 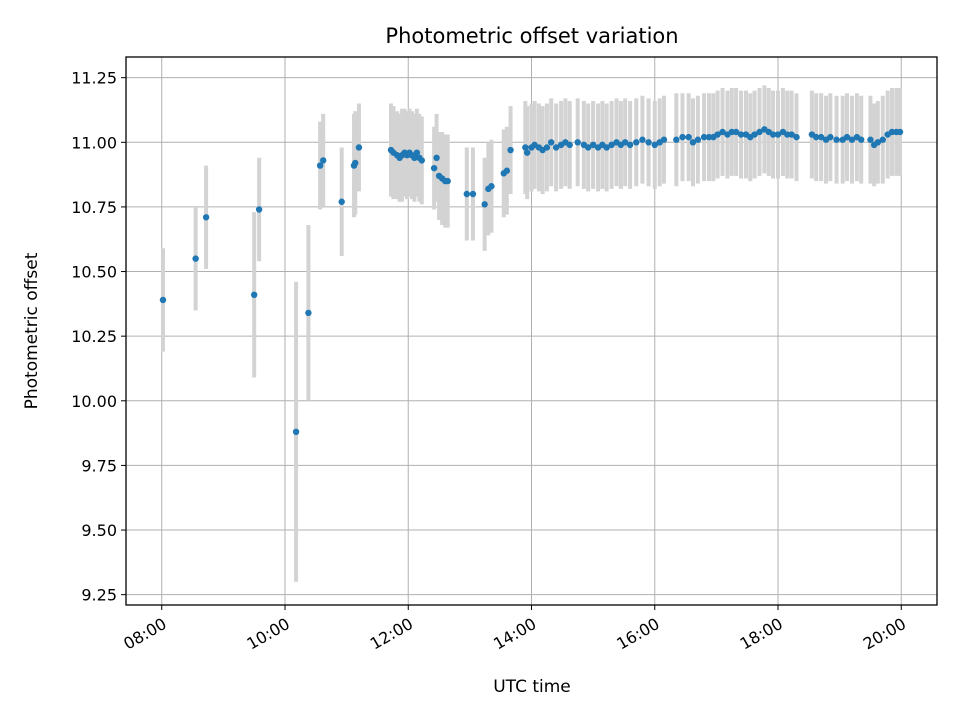 I want to click on y-axis-title: Photometric offset, so click(x=32, y=330).